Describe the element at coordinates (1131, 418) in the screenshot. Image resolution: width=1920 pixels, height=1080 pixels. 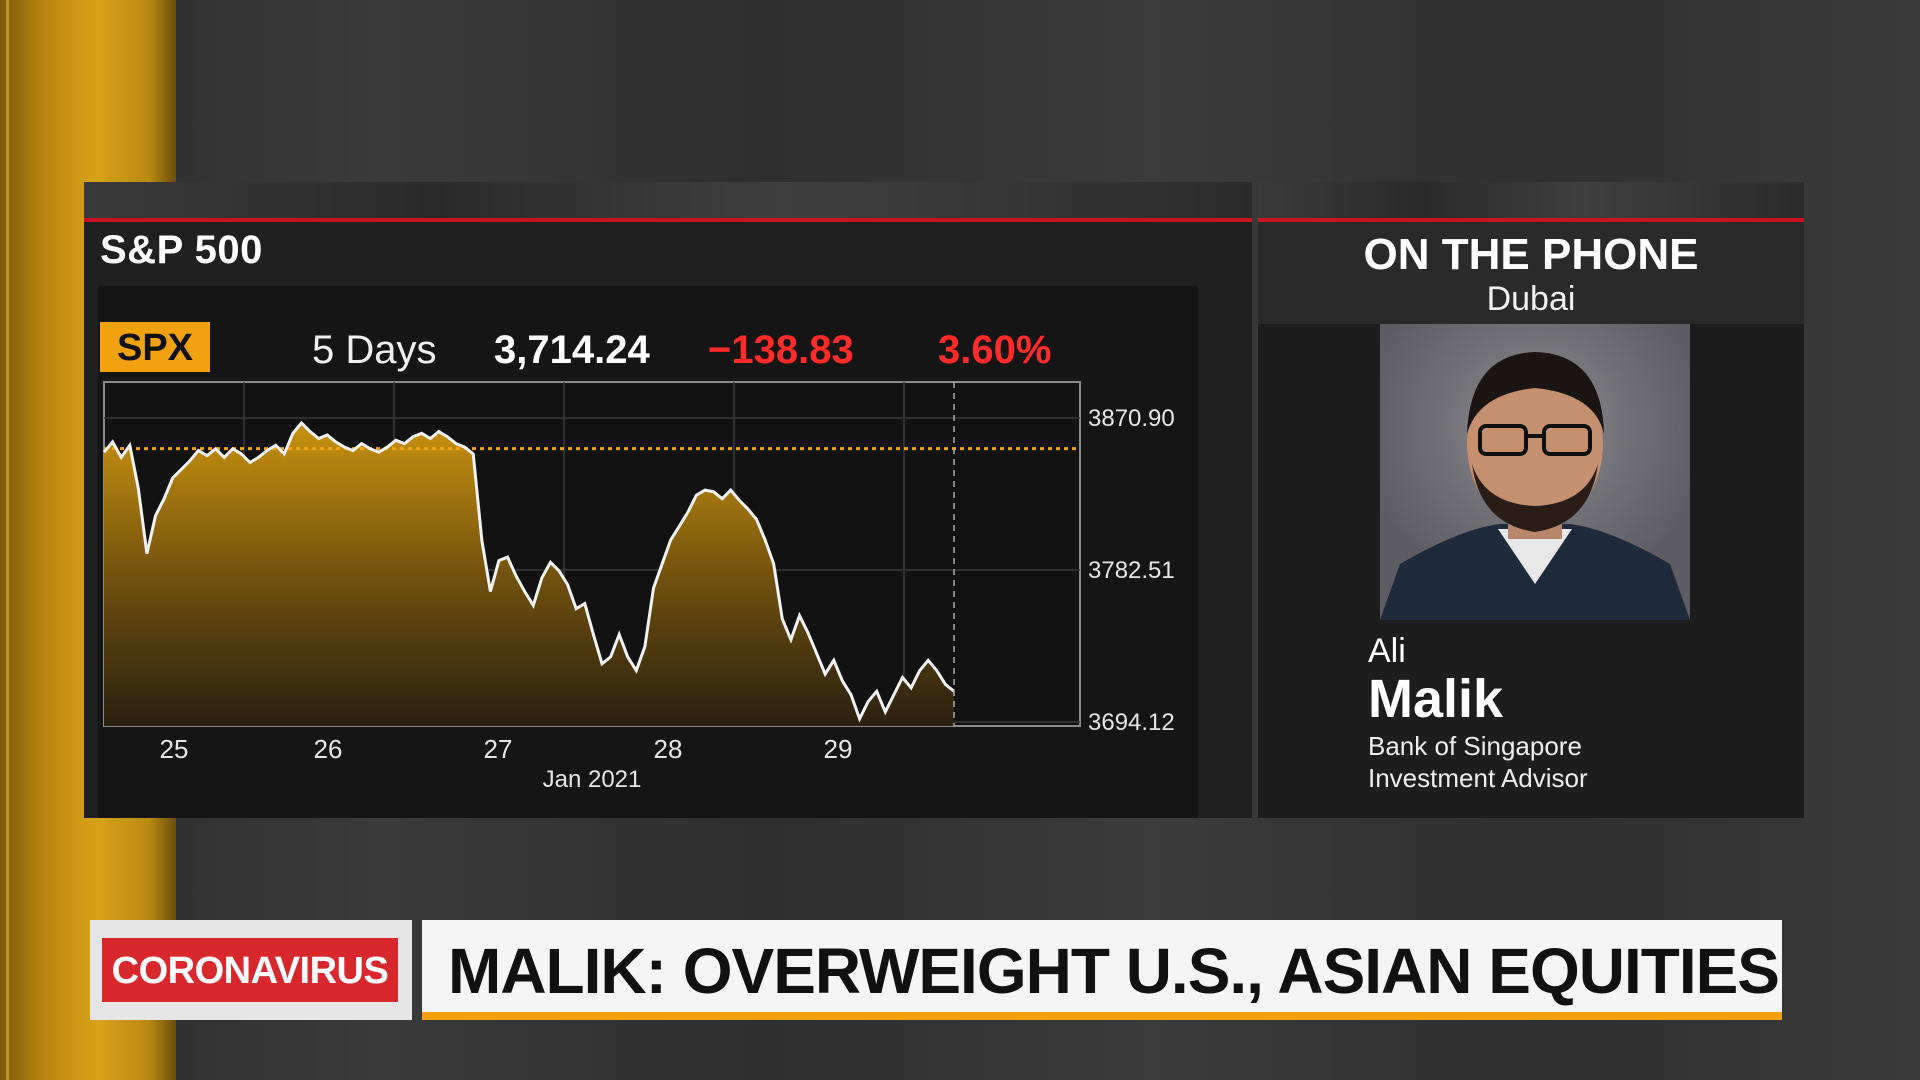
I see `y-tick-label: 3870.90` at that location.